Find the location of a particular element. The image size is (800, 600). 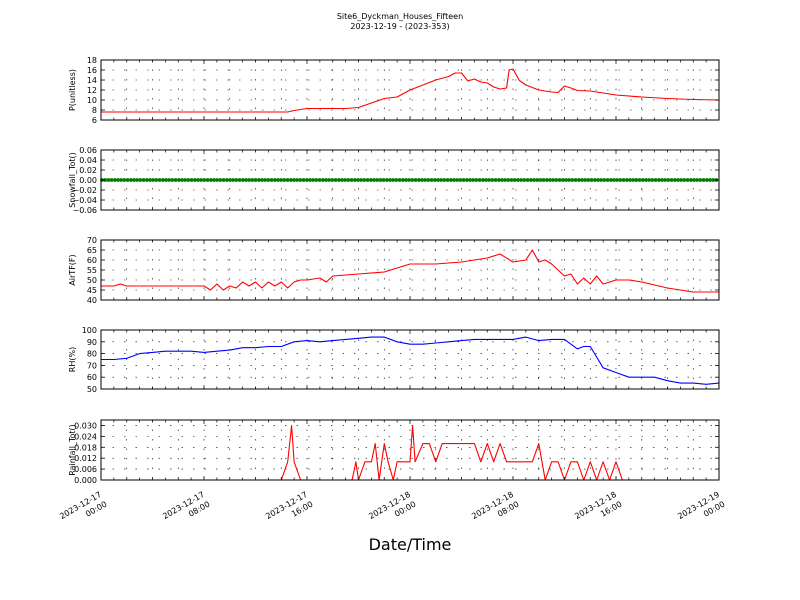

y-tick-label: 70 is located at coordinates (92, 365).